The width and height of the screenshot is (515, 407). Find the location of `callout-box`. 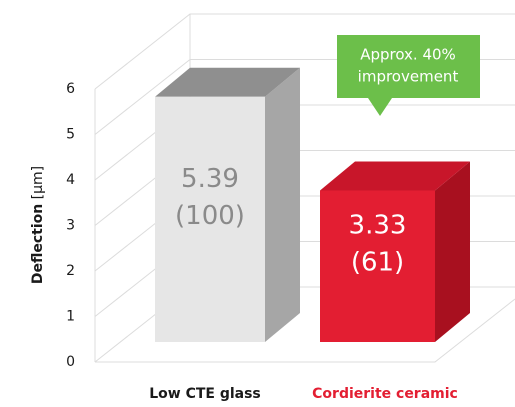

callout-box is located at coordinates (408, 75).